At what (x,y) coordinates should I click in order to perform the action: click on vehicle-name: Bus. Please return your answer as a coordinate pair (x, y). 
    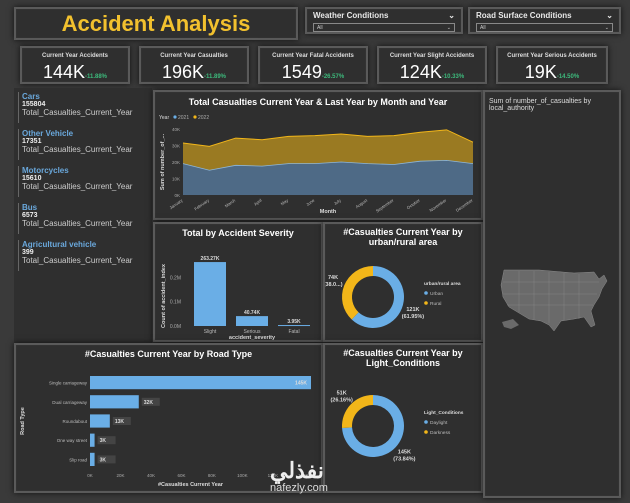
    Looking at the image, I should click on (30, 207).